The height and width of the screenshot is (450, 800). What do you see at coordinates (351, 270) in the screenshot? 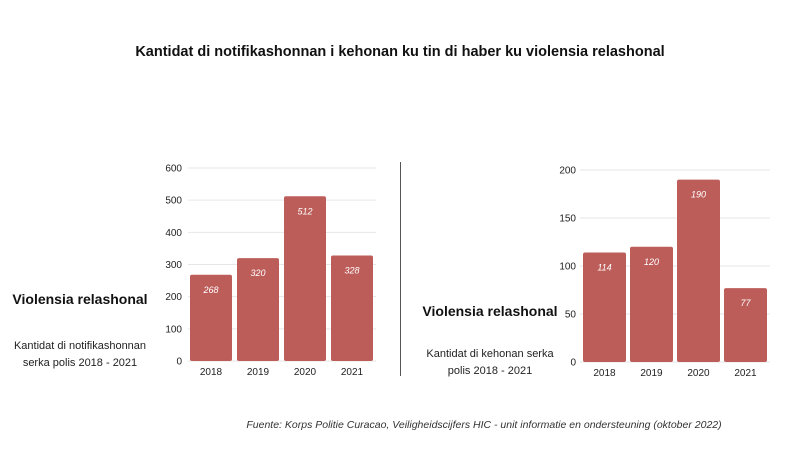
I see `data-label: 328` at bounding box center [351, 270].